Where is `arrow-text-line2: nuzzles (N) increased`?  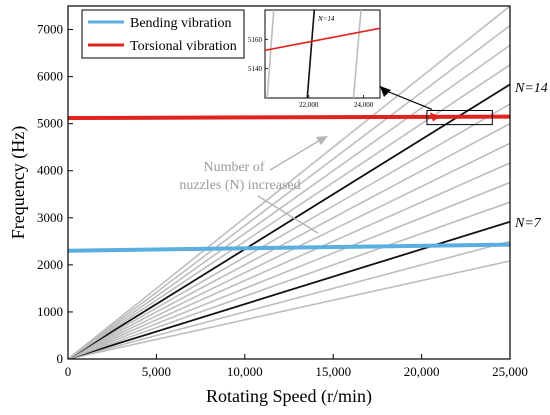
arrow-text-line2: nuzzles (N) increased is located at coordinates (239, 185).